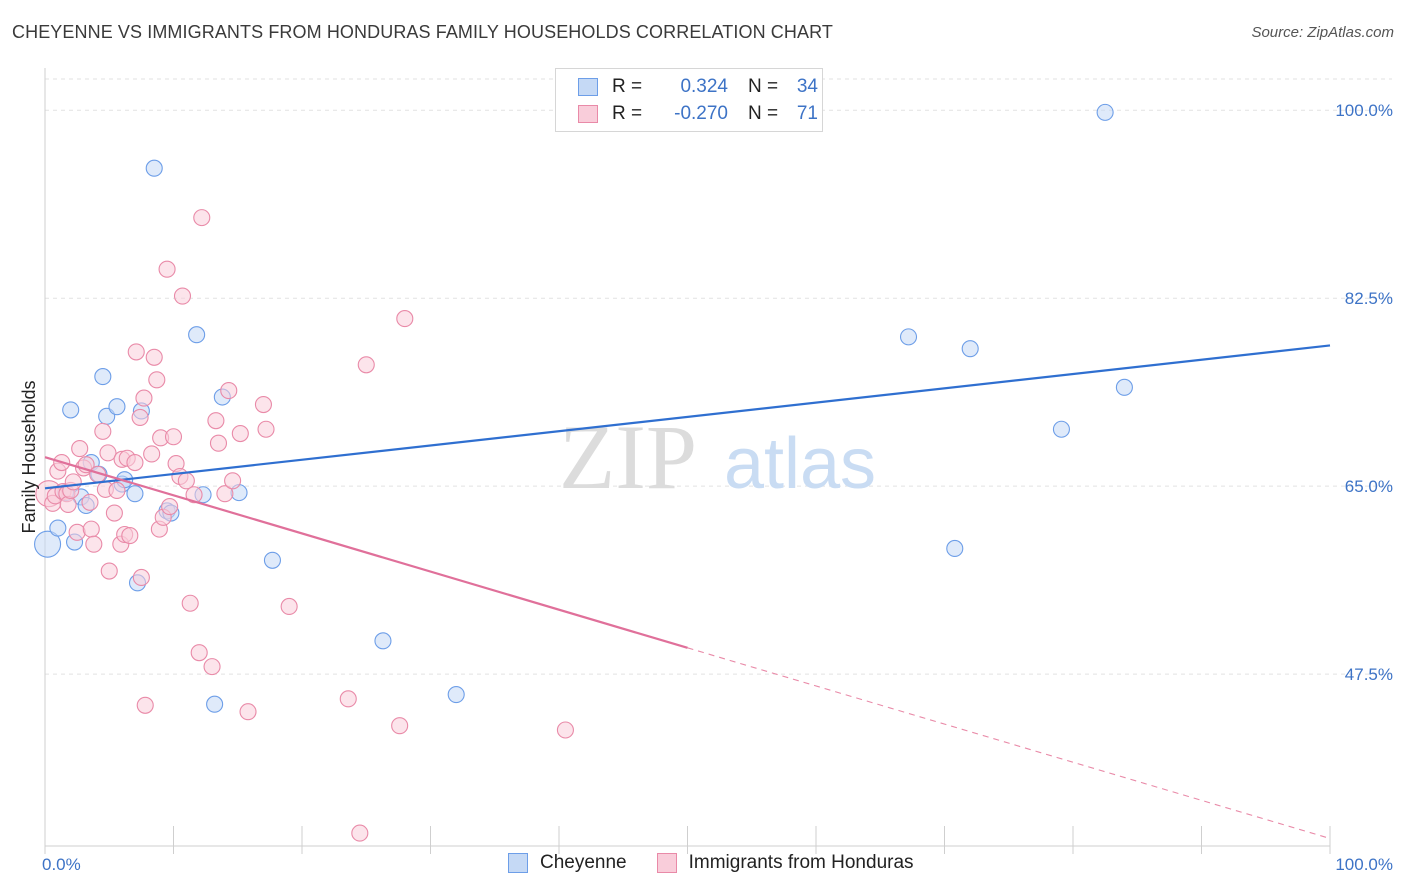  I want to click on series-legend-honduras: Immigrants from Honduras, so click(785, 863).